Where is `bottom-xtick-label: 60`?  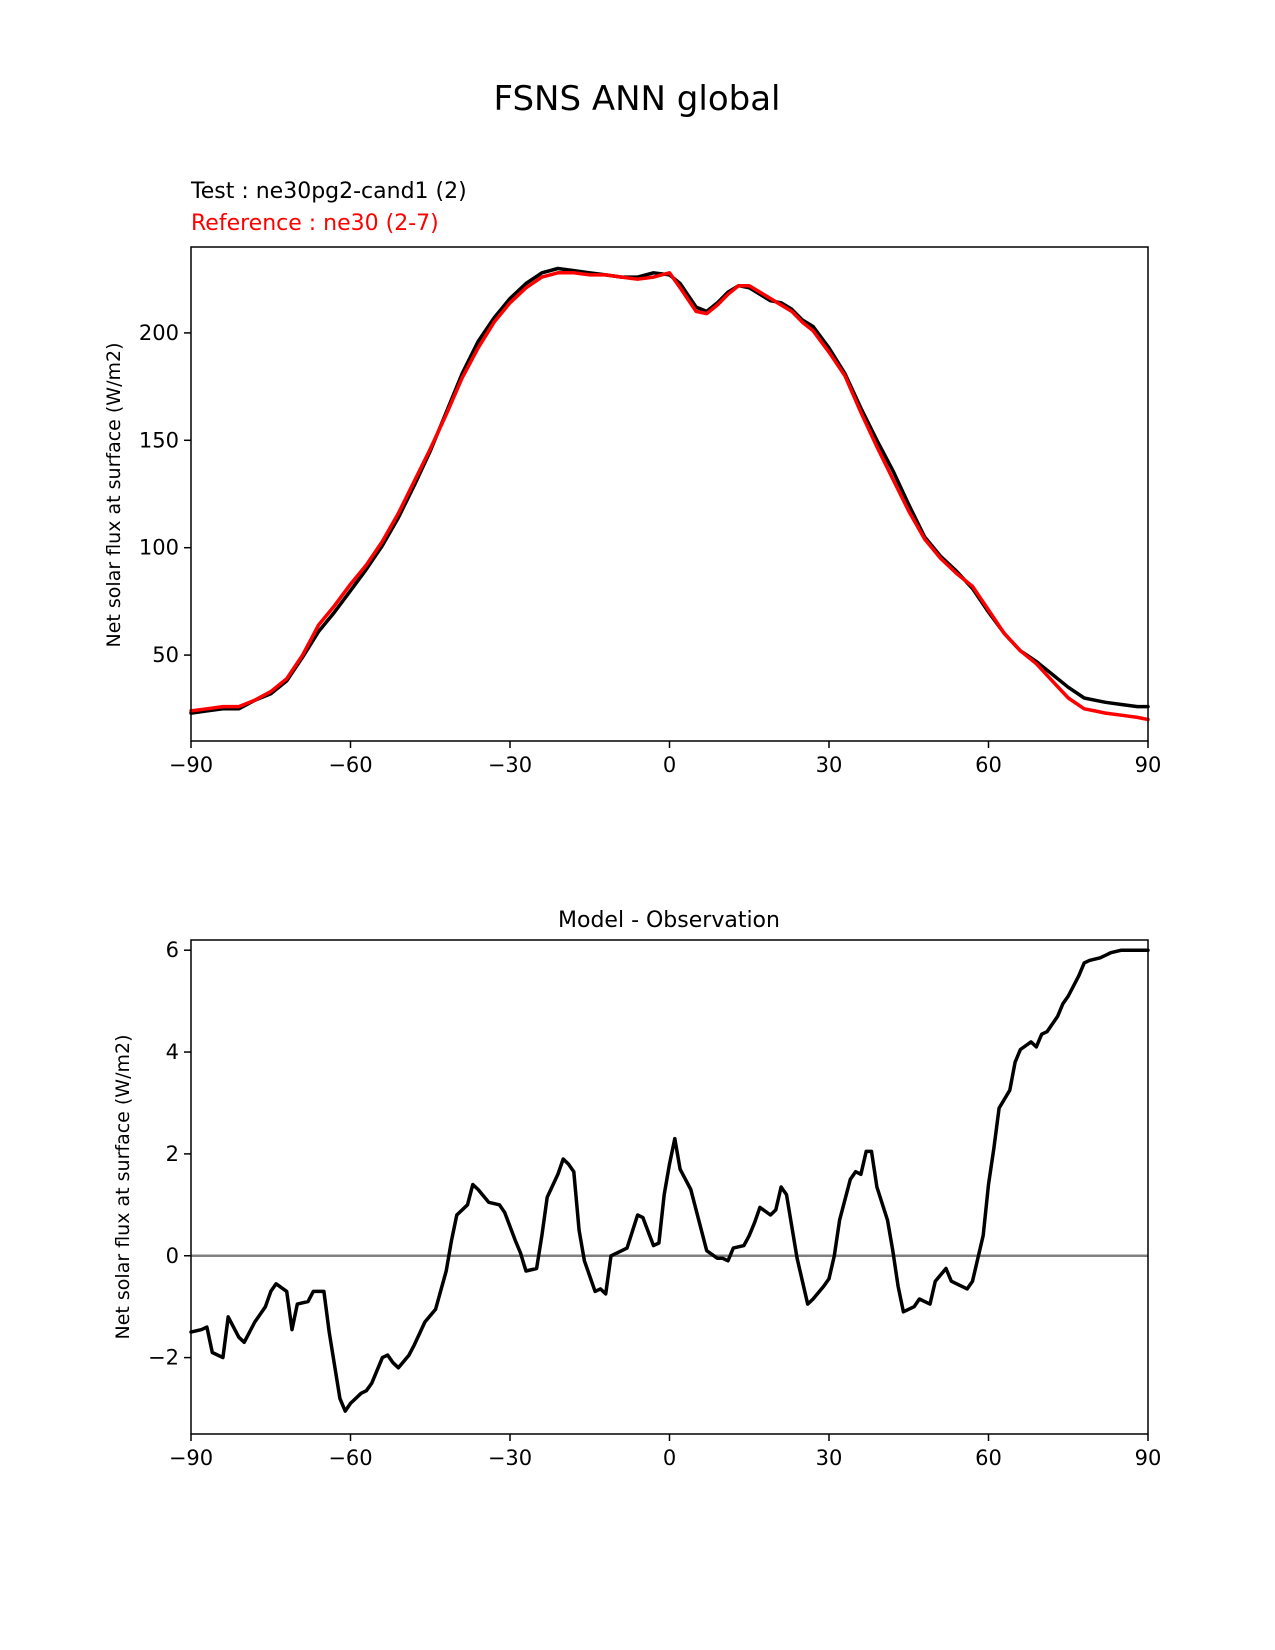 bottom-xtick-label: 60 is located at coordinates (988, 1458).